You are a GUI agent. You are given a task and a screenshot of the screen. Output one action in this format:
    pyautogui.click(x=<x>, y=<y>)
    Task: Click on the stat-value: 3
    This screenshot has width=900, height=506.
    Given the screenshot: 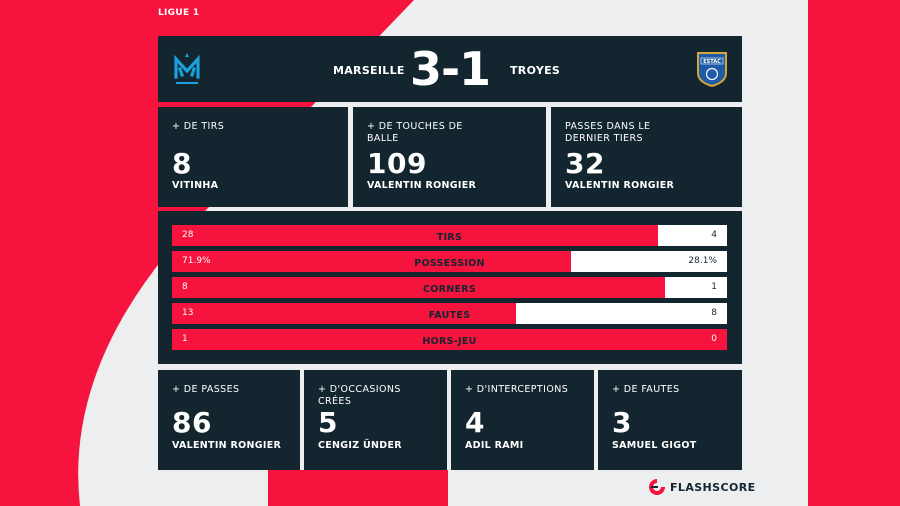 What is the action you would take?
    pyautogui.click(x=622, y=422)
    